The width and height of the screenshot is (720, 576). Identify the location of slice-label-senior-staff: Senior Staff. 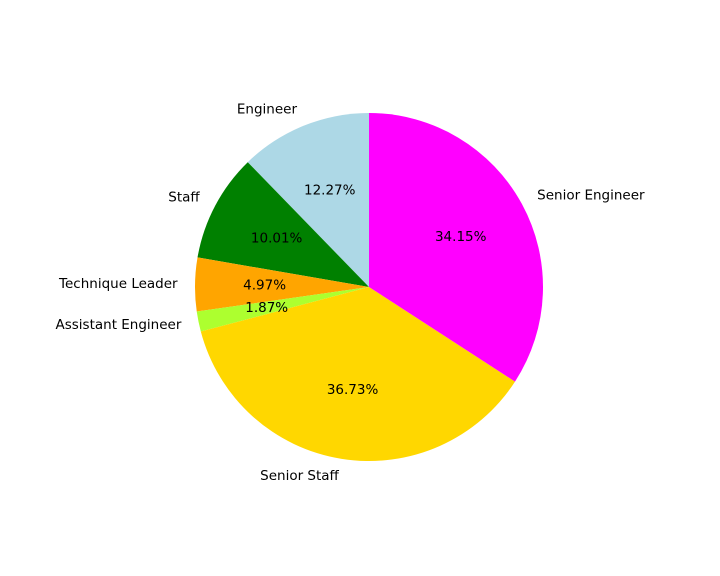
(299, 476).